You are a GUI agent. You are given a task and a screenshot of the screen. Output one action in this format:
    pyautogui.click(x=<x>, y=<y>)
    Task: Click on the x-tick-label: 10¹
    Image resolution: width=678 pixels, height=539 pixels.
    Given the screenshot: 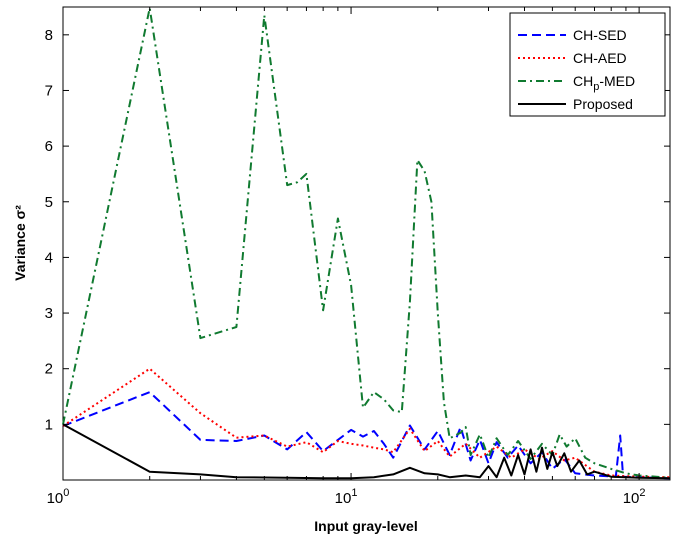 What is the action you would take?
    pyautogui.click(x=346, y=497)
    